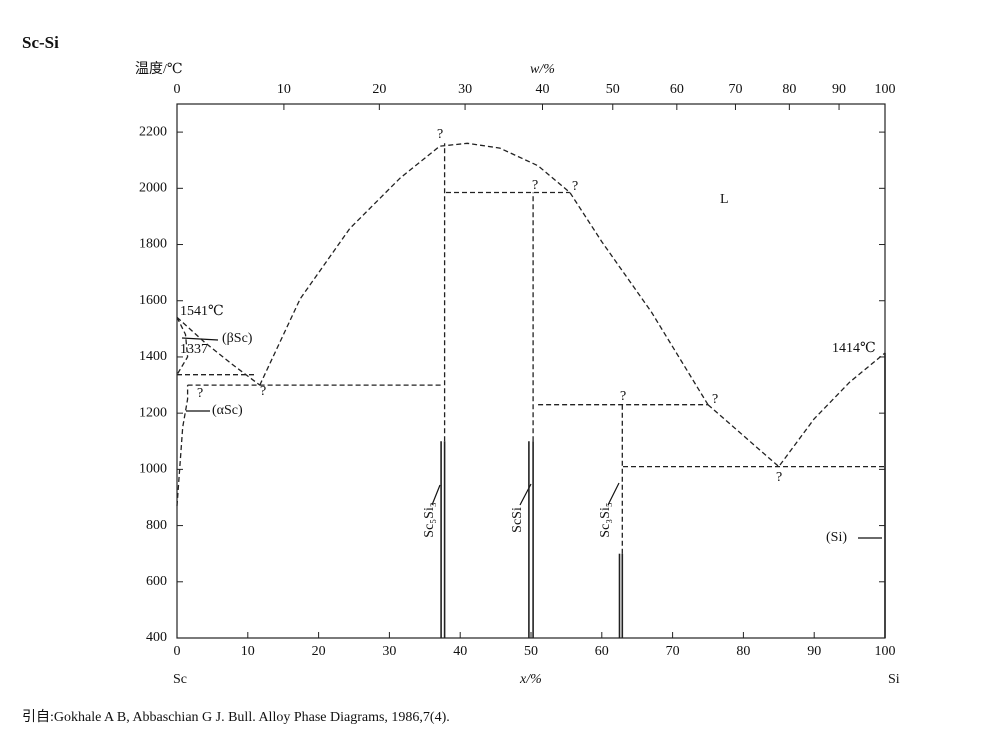  Describe the element at coordinates (227, 410) in the screenshot. I see `annotation: (αSc)` at that location.